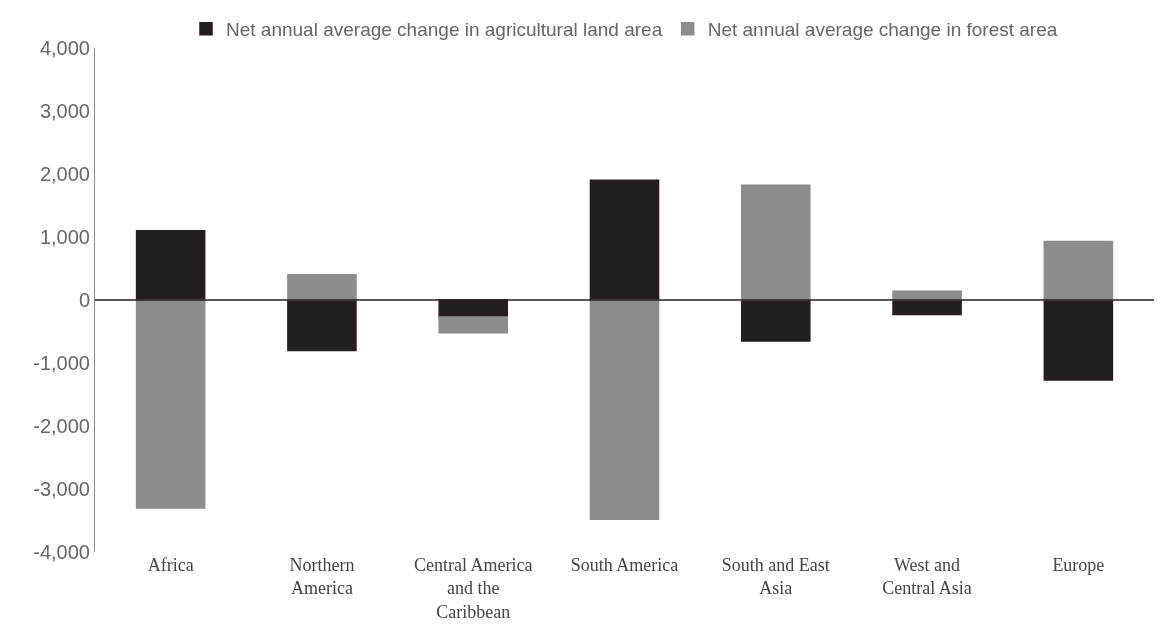  What do you see at coordinates (61, 489) in the screenshot?
I see `y-tick-label: -3,000` at bounding box center [61, 489].